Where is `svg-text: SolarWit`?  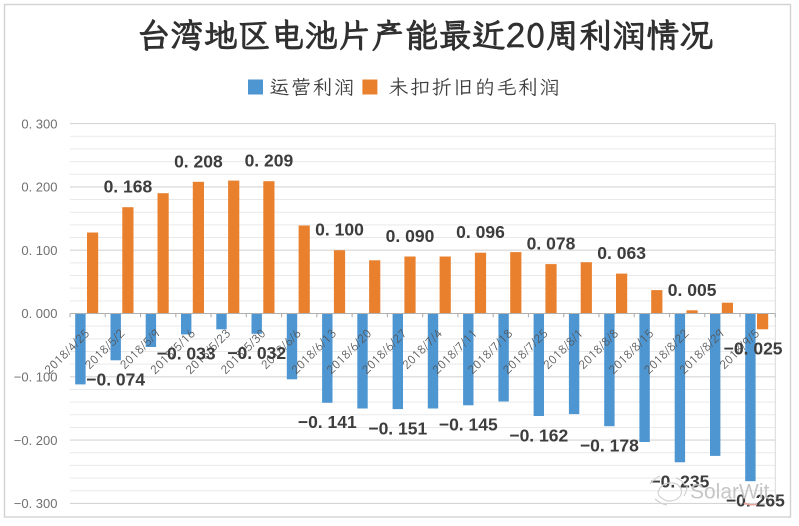
svg-text: SolarWit is located at coordinates (730, 492).